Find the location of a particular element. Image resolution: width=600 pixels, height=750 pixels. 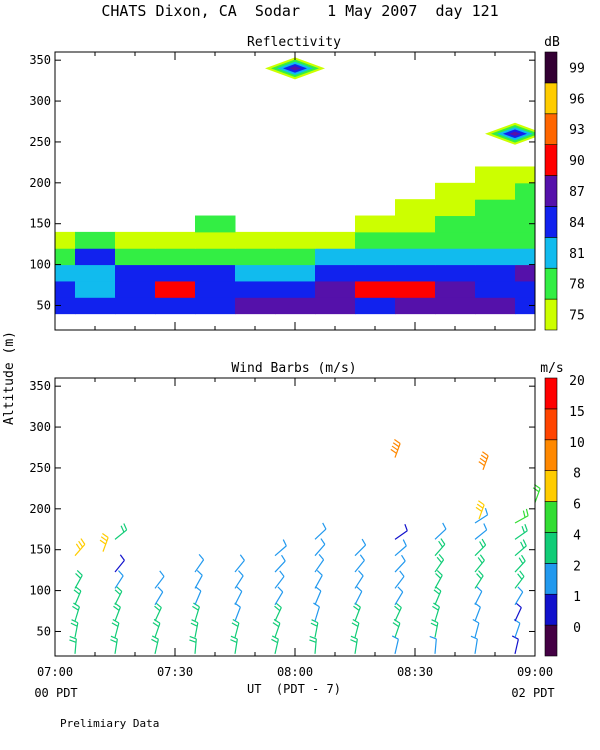

wind-ytick-label: 350 is located at coordinates (40, 386).